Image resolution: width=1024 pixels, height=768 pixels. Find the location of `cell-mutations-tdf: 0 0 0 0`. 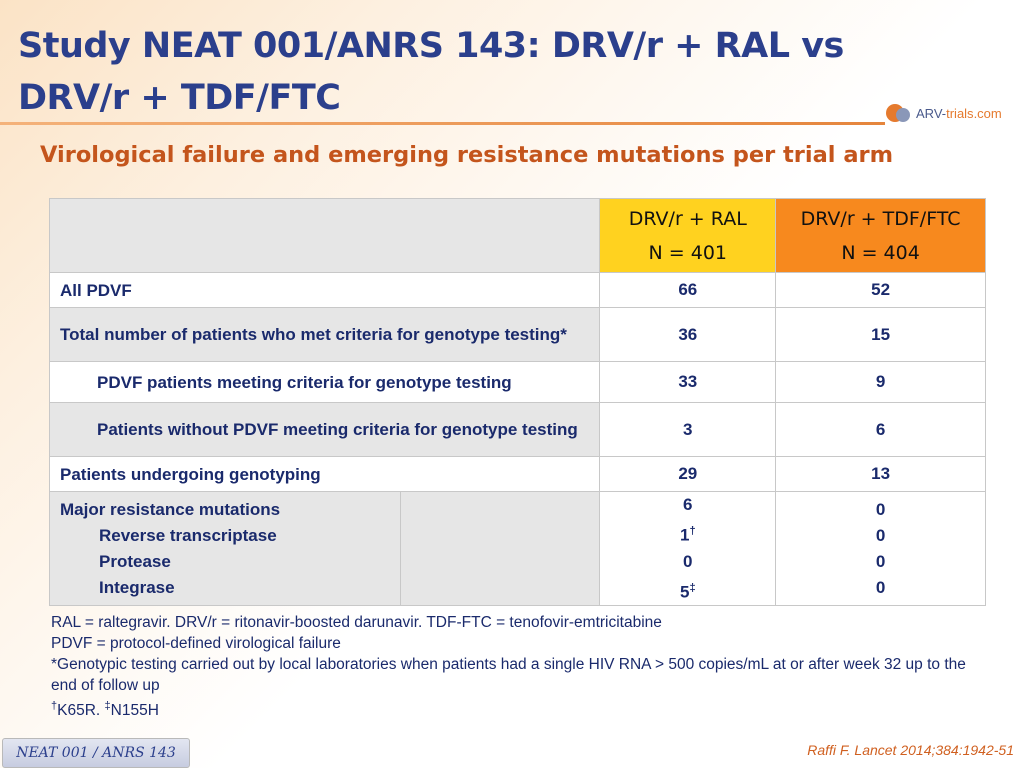

cell-mutations-tdf: 0 0 0 0 is located at coordinates (880, 548).